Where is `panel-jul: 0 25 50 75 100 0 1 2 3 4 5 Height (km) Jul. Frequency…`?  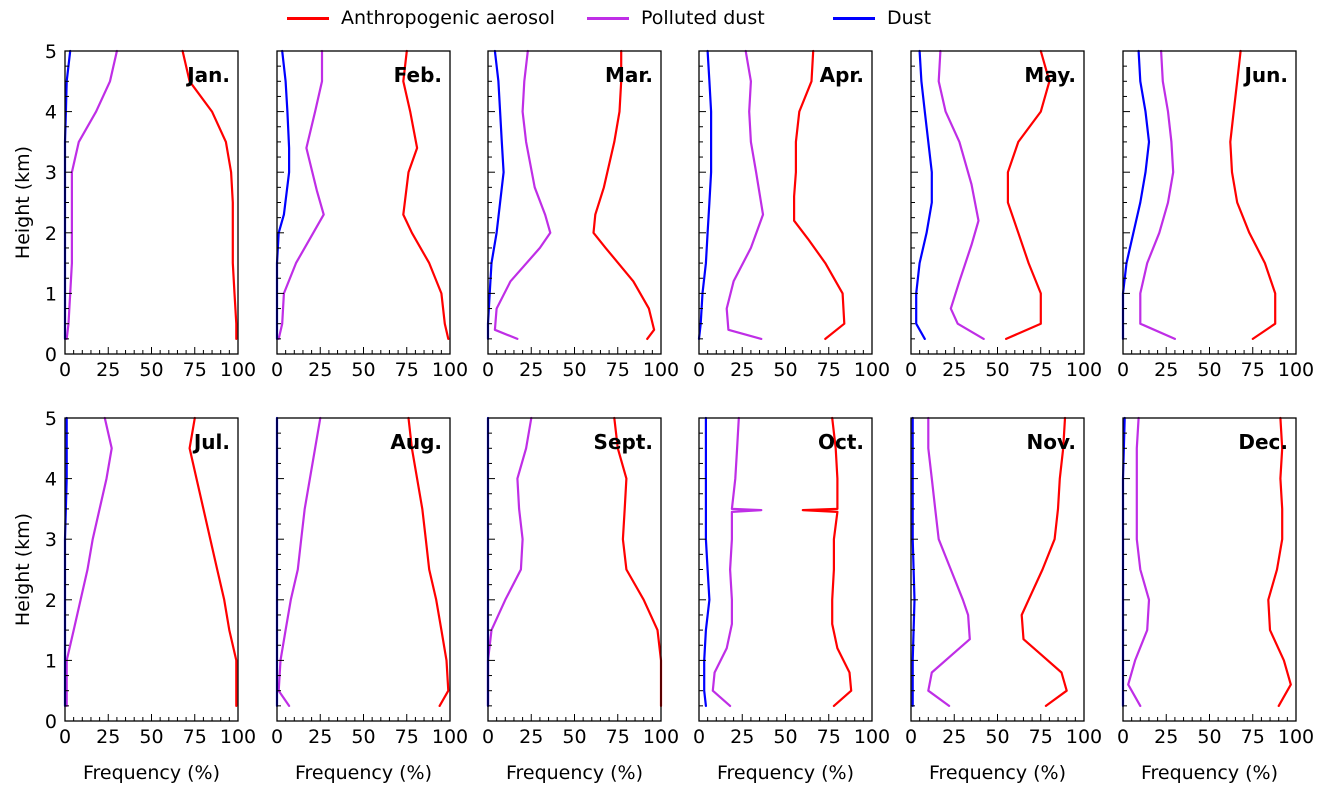 panel-jul: 0 25 50 75 100 0 1 2 3 4 5 Height (km) Jul. Frequency… is located at coordinates (134, 596).